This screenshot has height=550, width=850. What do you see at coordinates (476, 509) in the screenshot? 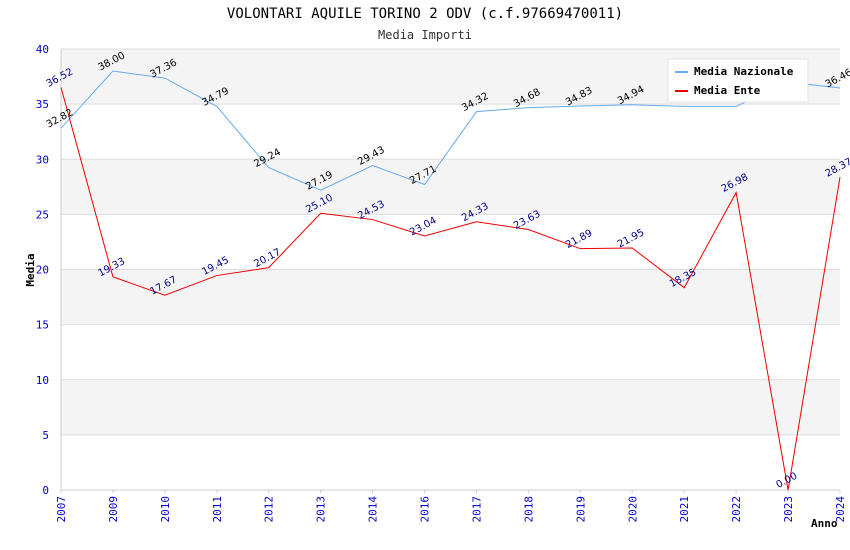
I see `x-tick-label: 2017` at bounding box center [476, 509].